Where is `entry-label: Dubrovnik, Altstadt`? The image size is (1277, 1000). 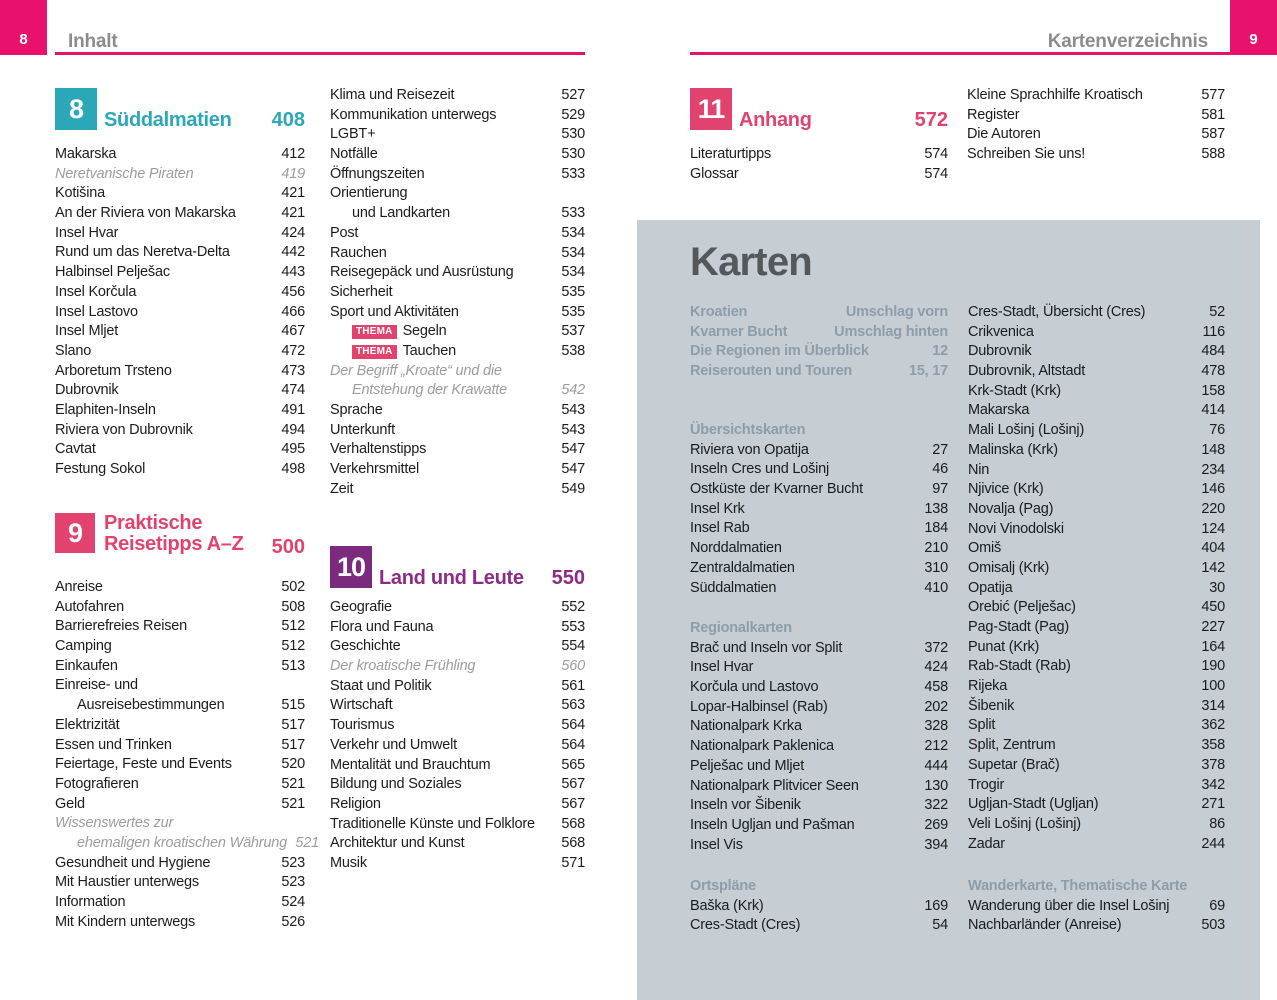
entry-label: Dubrovnik, Altstadt is located at coordinates (1027, 371).